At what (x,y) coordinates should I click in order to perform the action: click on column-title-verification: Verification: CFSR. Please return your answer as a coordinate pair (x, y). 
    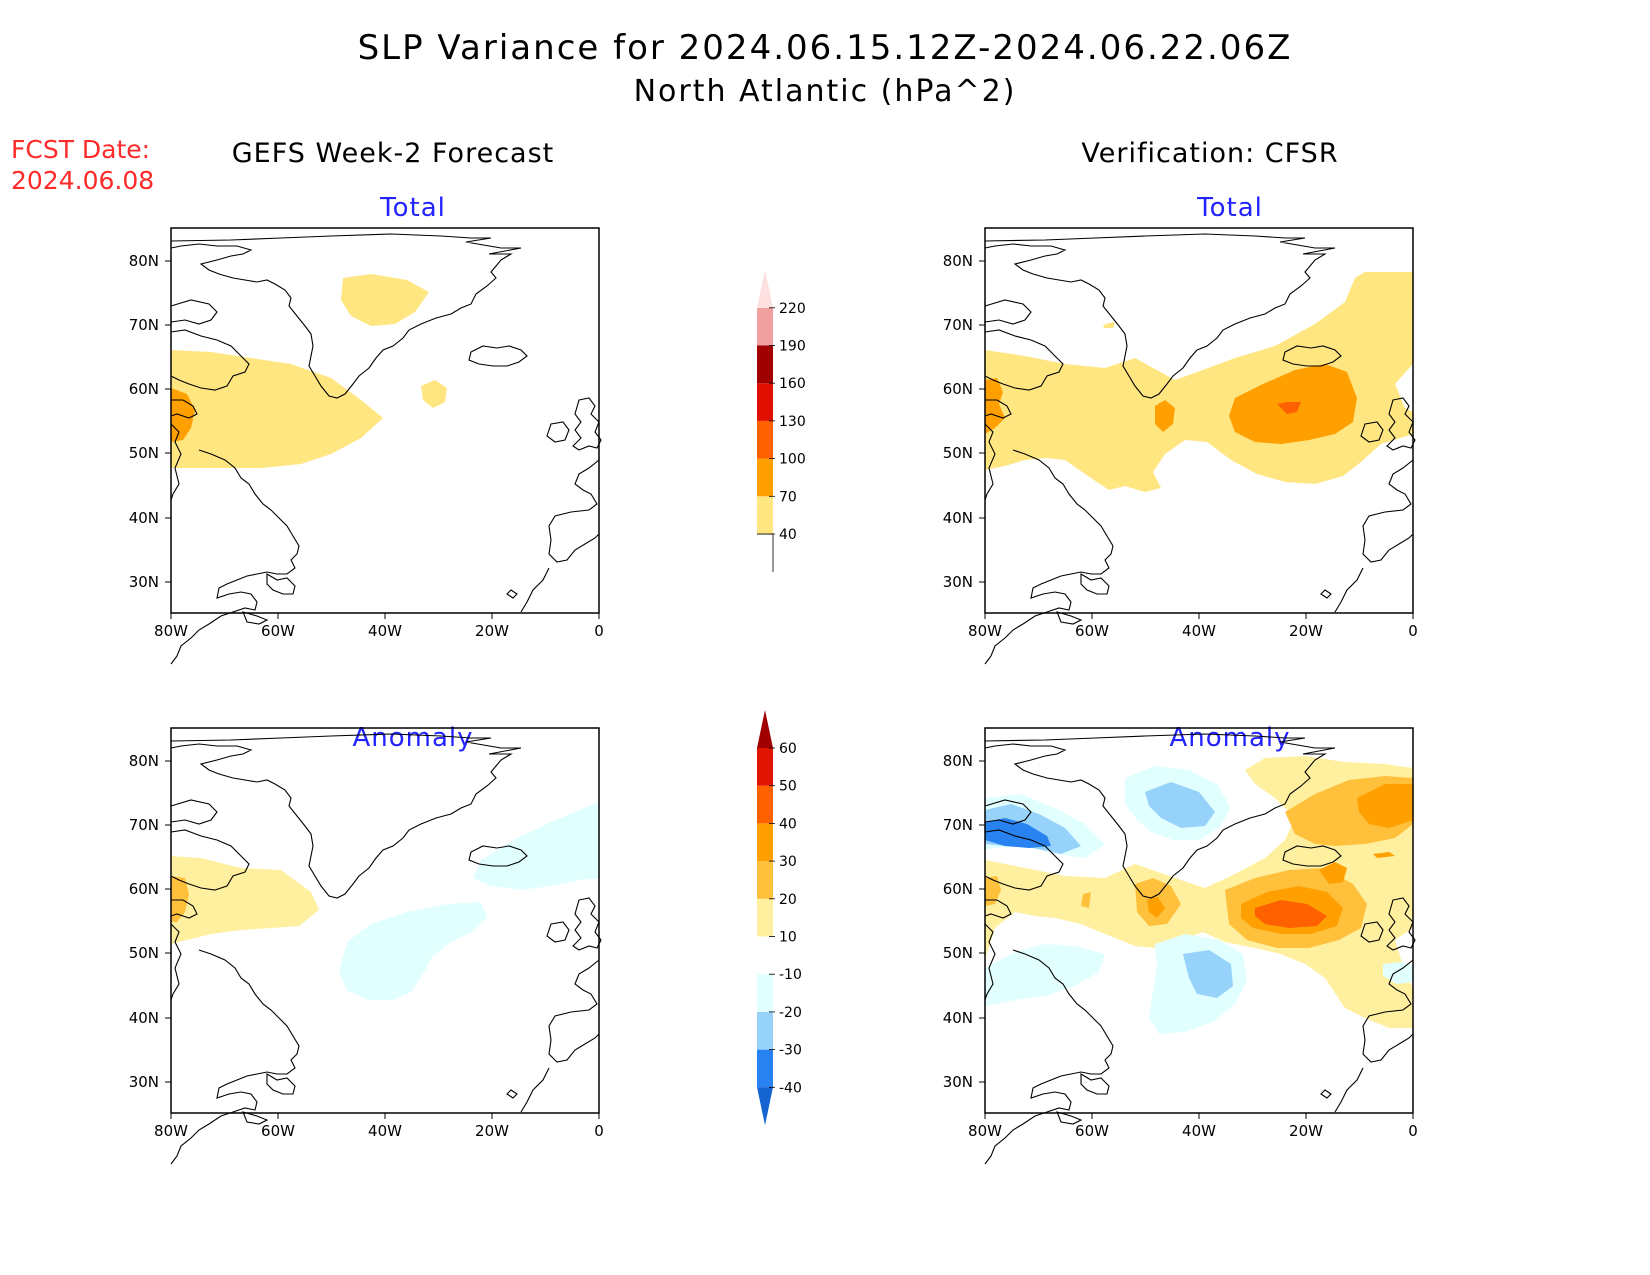
    Looking at the image, I should click on (1210, 153).